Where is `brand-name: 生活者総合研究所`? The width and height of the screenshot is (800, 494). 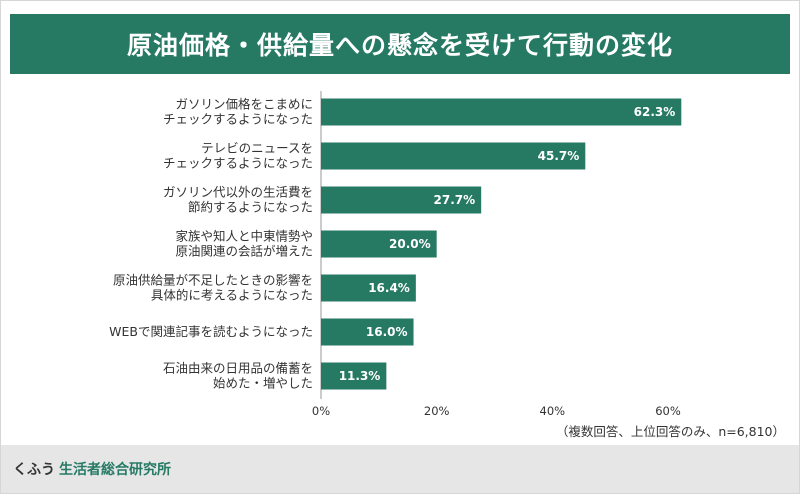 brand-name: 生活者総合研究所 is located at coordinates (115, 470).